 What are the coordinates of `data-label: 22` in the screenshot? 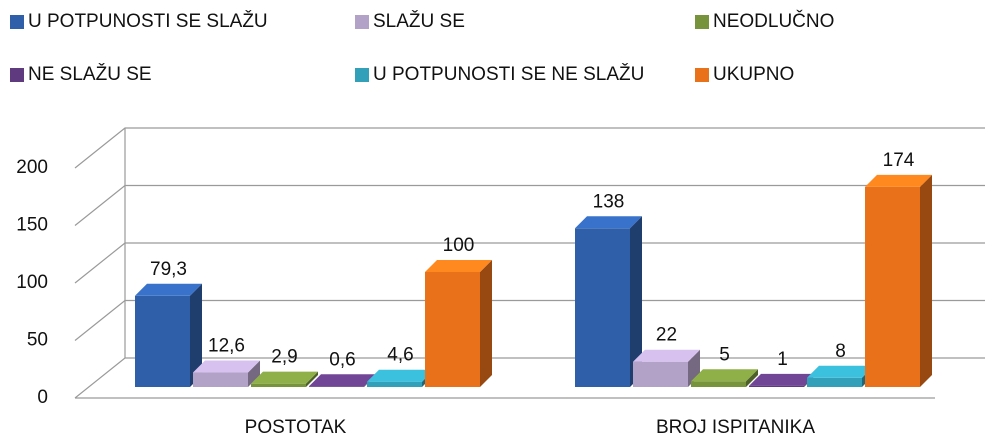 It's located at (666, 335).